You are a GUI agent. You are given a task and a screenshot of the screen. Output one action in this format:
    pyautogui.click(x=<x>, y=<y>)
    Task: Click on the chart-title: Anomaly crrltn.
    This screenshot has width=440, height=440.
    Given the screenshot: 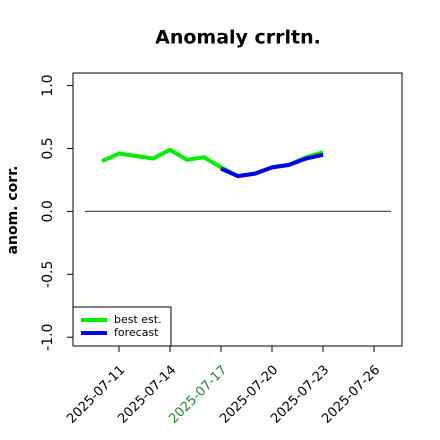 What is the action you would take?
    pyautogui.click(x=238, y=38)
    